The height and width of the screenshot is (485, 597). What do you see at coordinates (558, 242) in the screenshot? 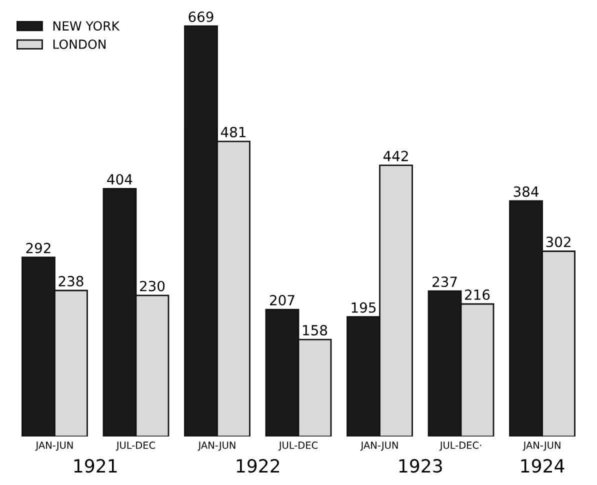
I see `data-label: 302` at bounding box center [558, 242].